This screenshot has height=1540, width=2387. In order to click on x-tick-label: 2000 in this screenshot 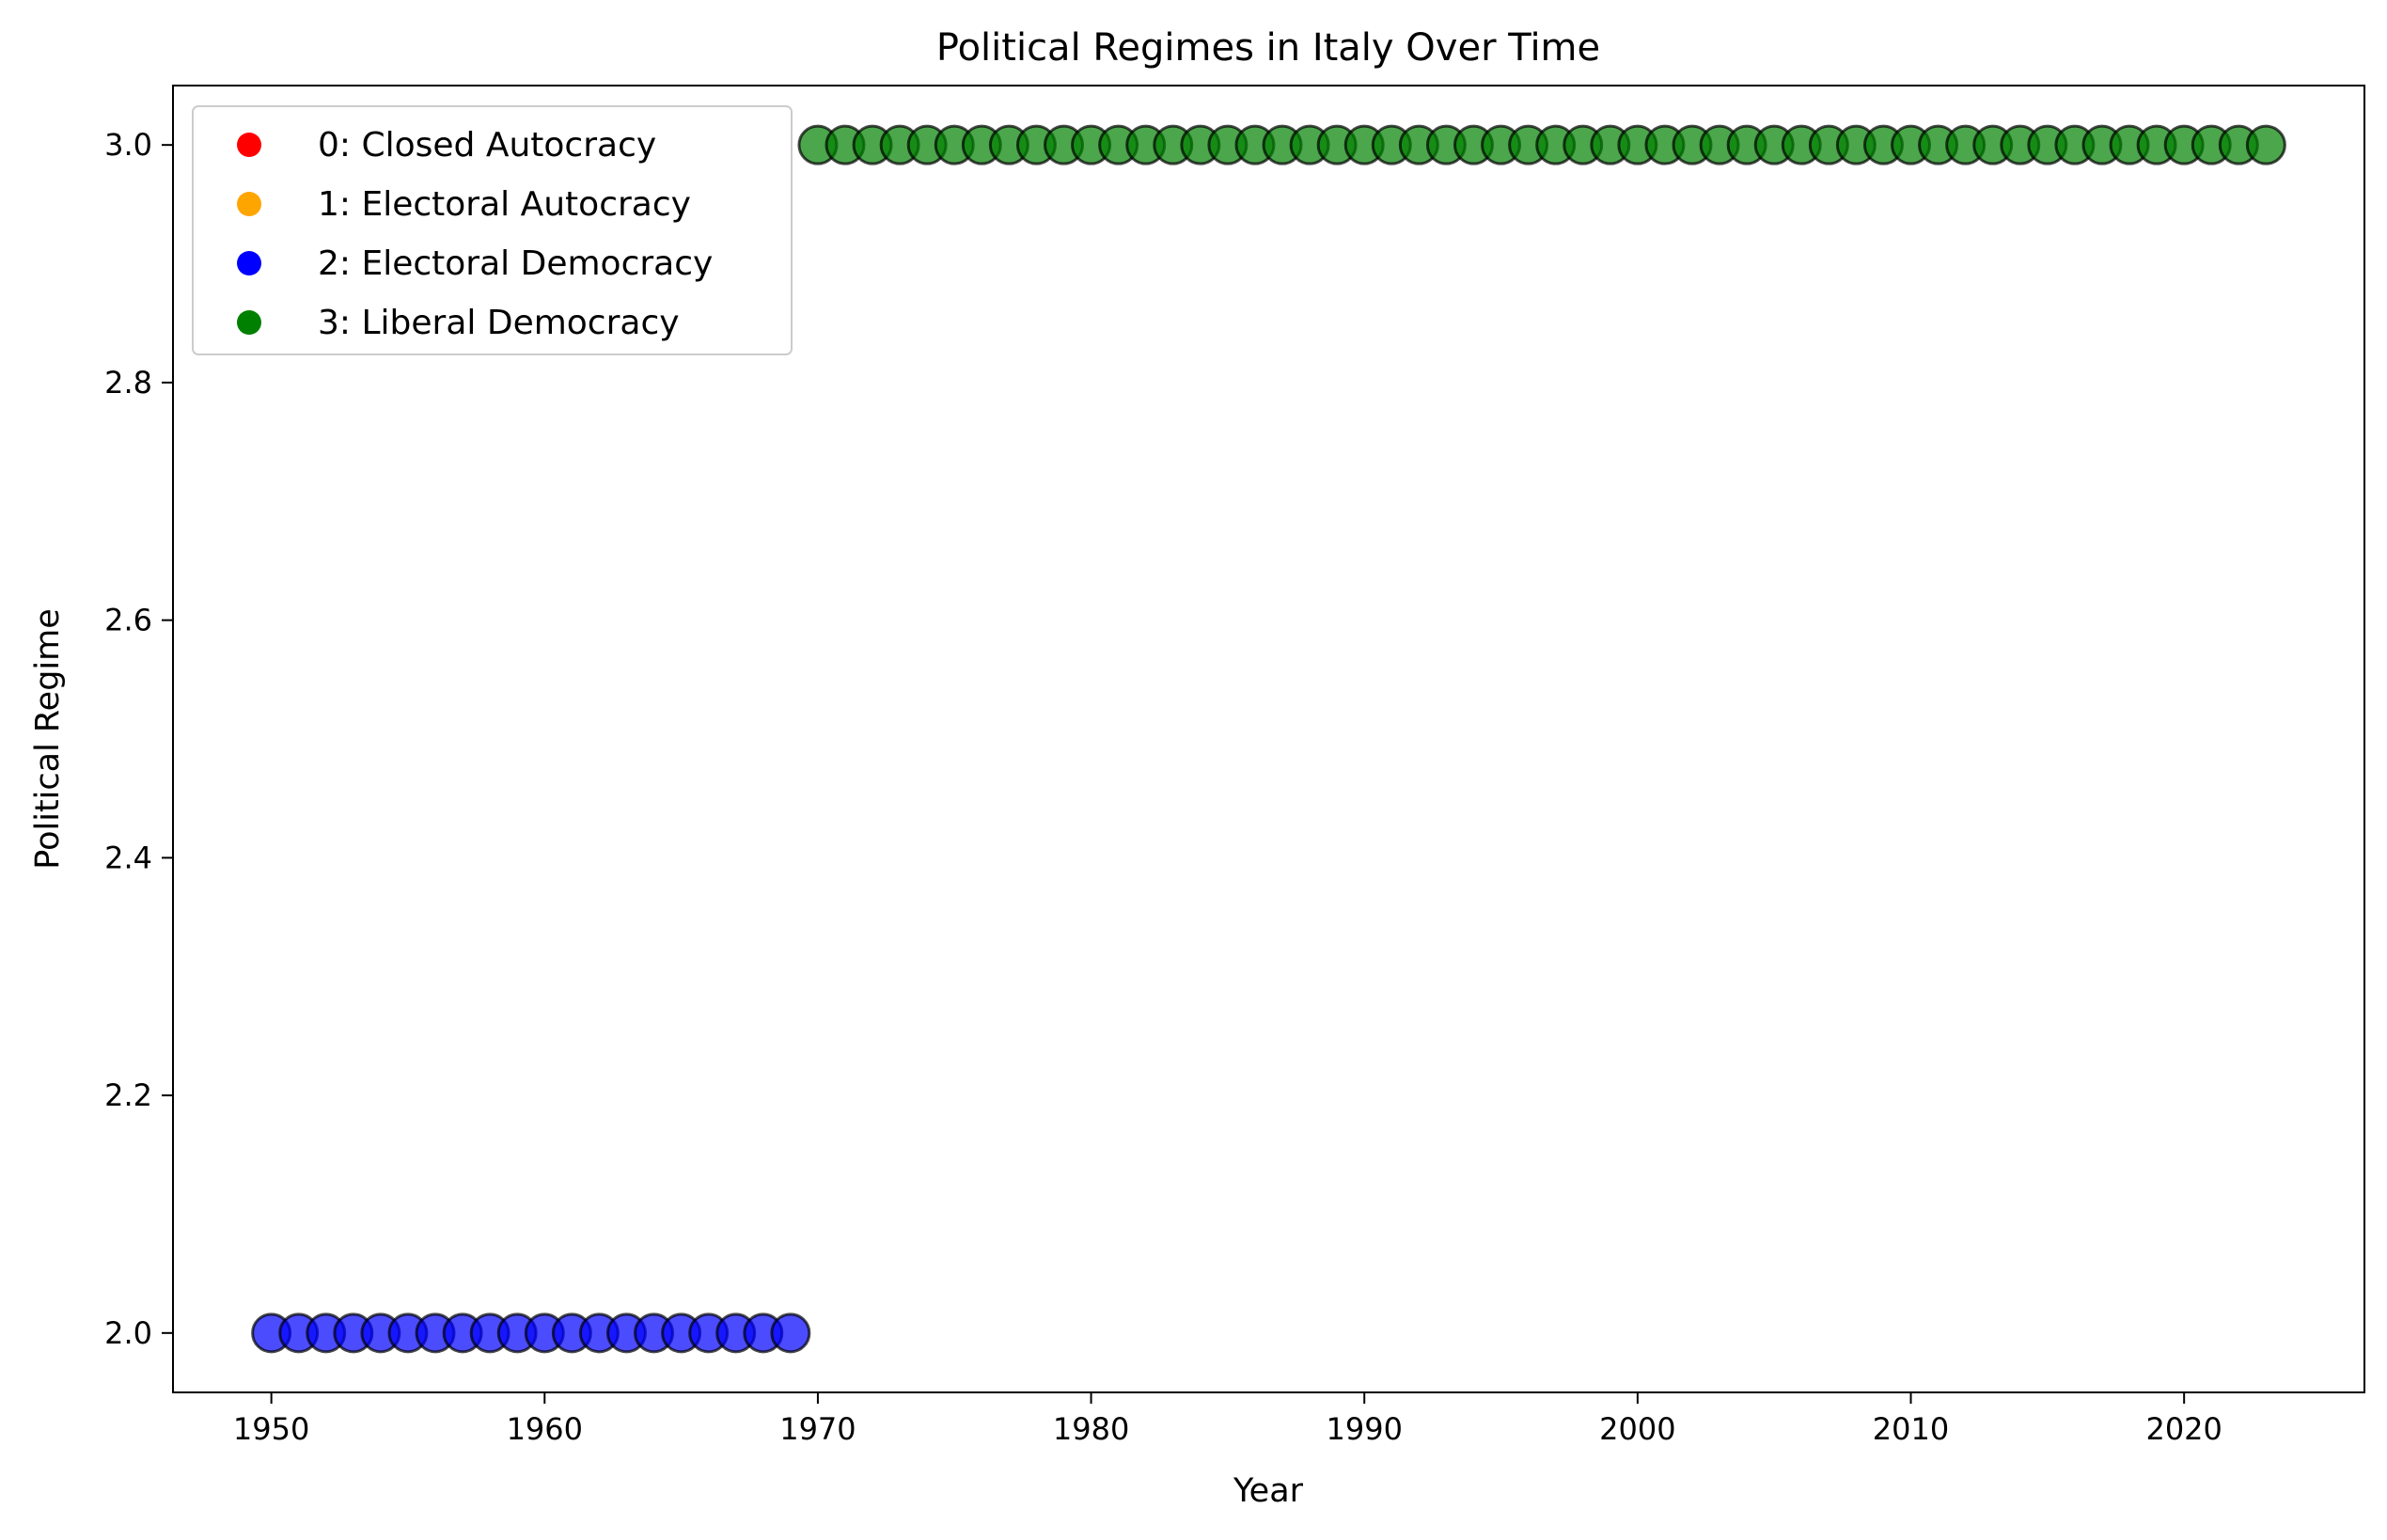, I will do `click(1637, 1429)`.